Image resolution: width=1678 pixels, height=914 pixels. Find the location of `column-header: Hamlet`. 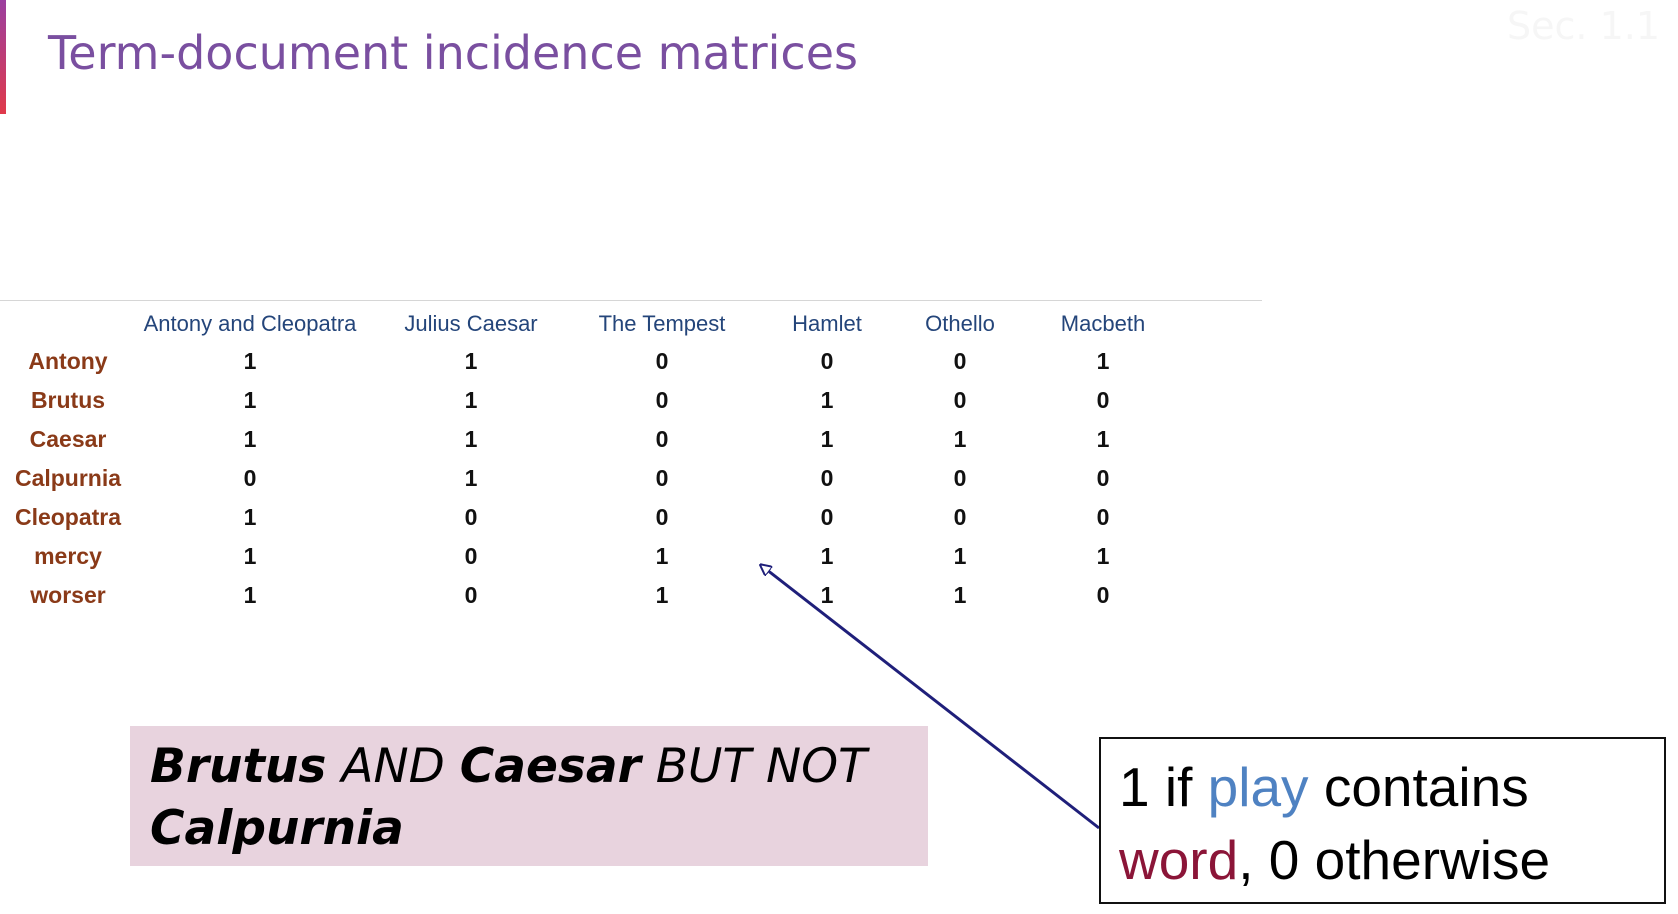

column-header: Hamlet is located at coordinates (827, 323).